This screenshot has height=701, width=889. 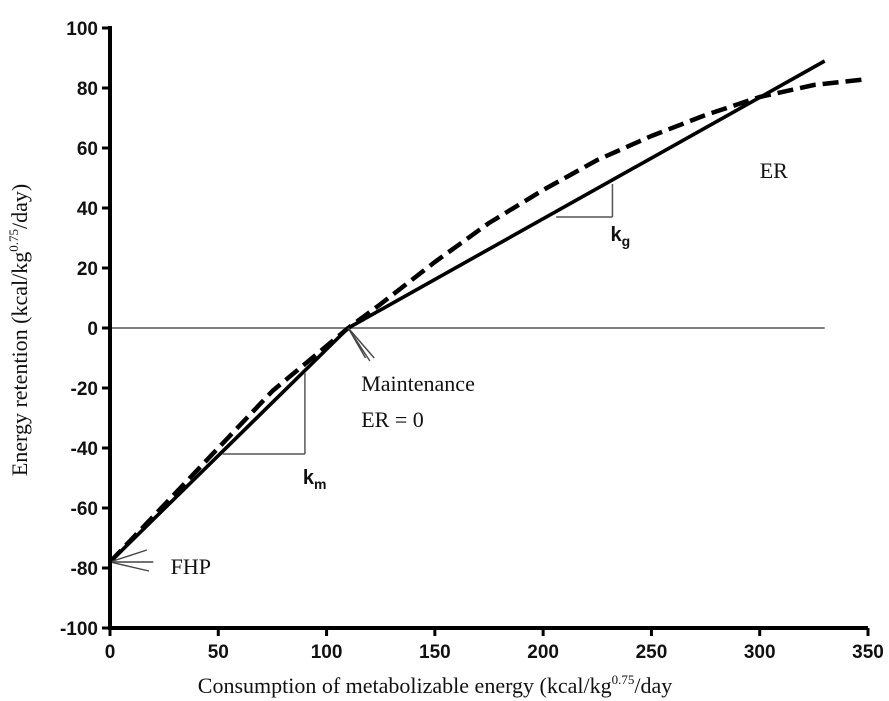 I want to click on x-tick-label: 350, so click(x=868, y=652).